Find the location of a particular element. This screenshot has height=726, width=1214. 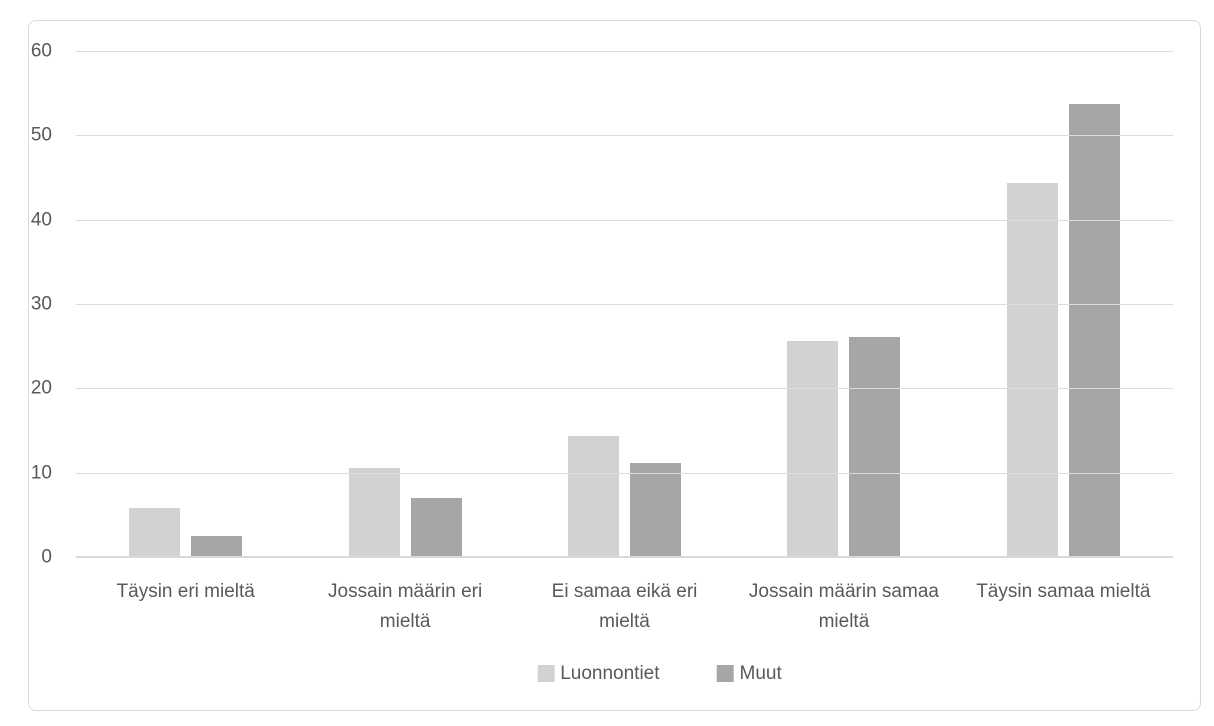

y-tick-label: 20 is located at coordinates (41, 388).